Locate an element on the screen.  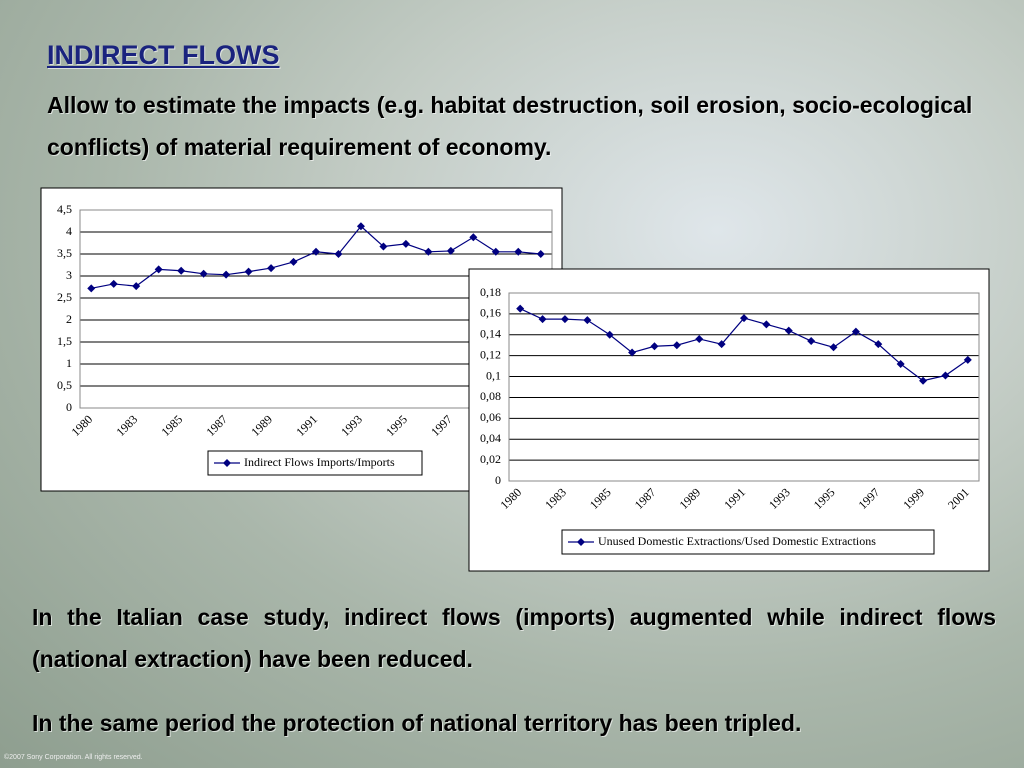
y-tick-label: 4,5 is located at coordinates (64, 209).